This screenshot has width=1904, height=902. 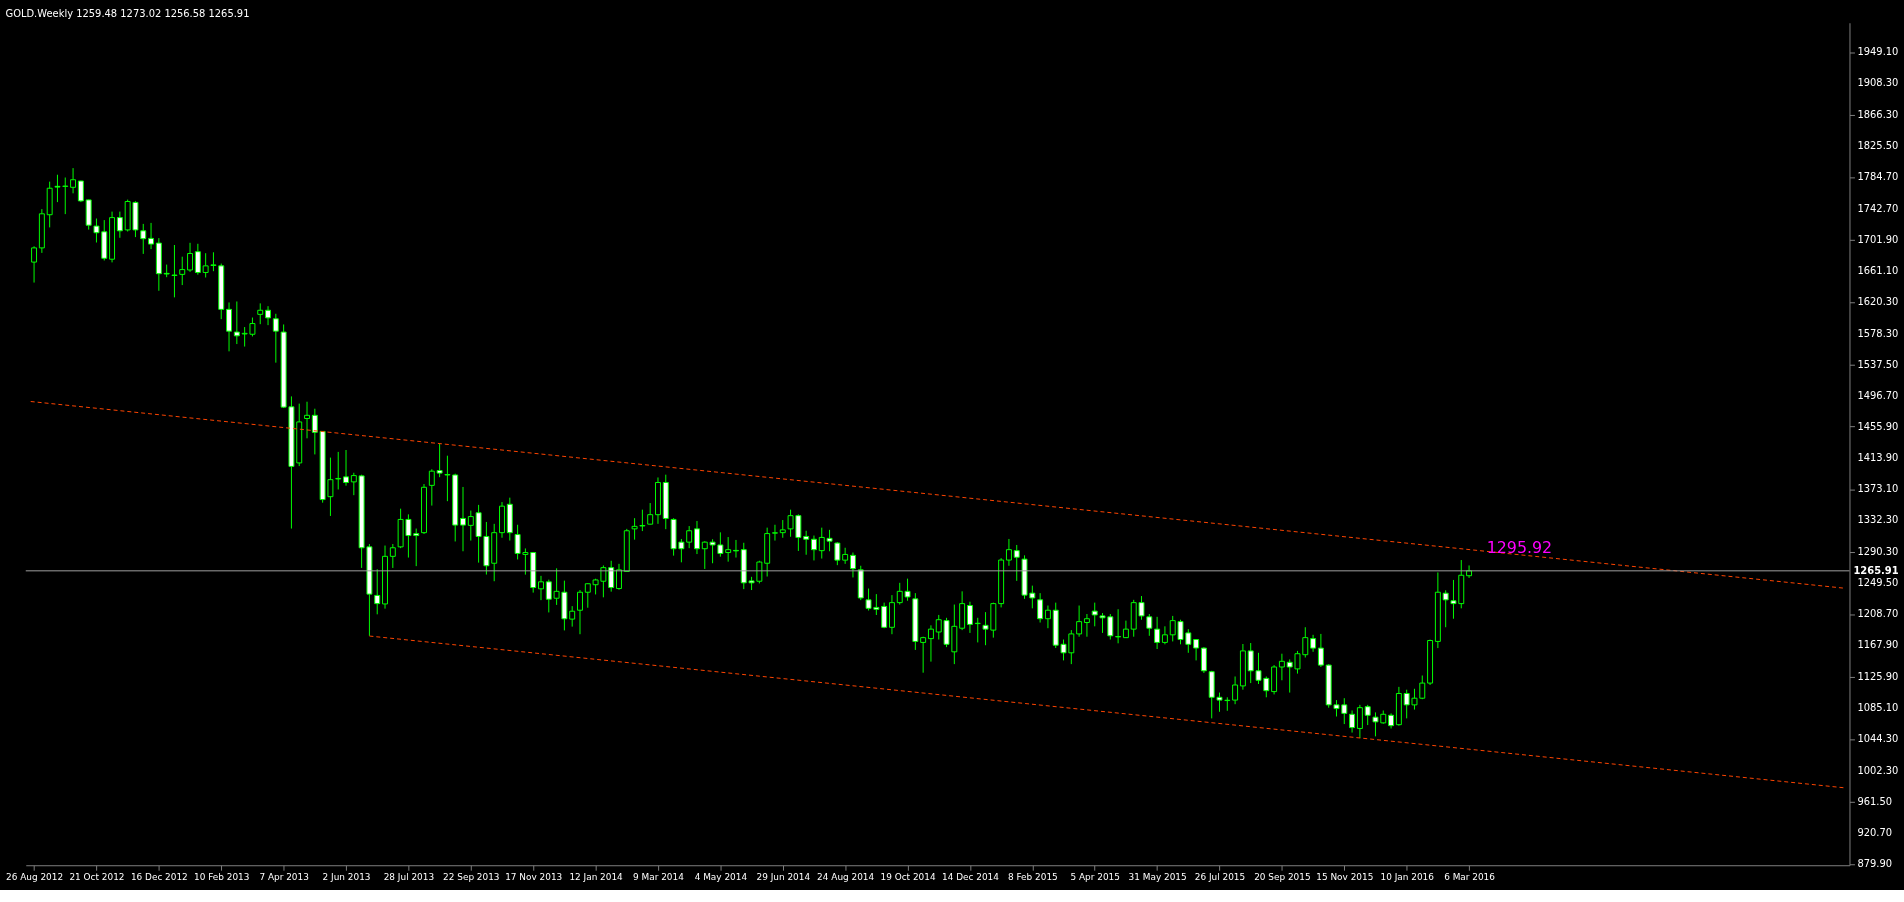 What do you see at coordinates (127, 13) in the screenshot?
I see `chart-title: GOLD.Weekly 1259.48 1273.02 1256.58 1265.91` at bounding box center [127, 13].